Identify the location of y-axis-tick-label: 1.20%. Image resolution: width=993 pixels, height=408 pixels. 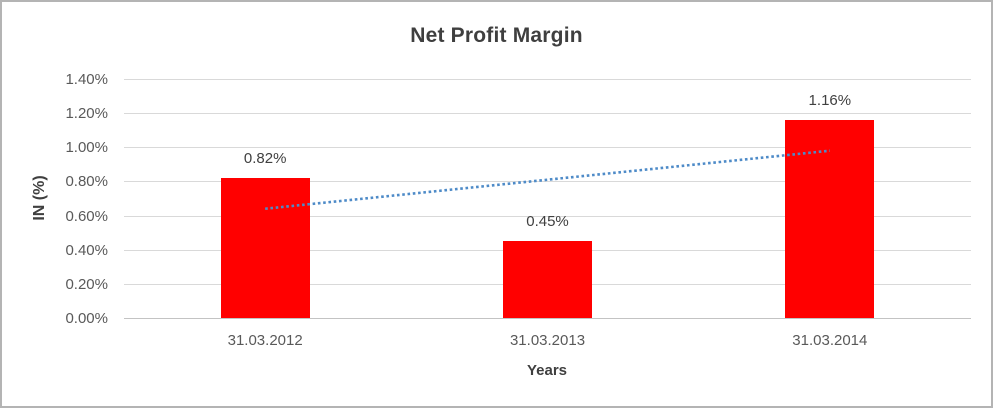
(86, 114).